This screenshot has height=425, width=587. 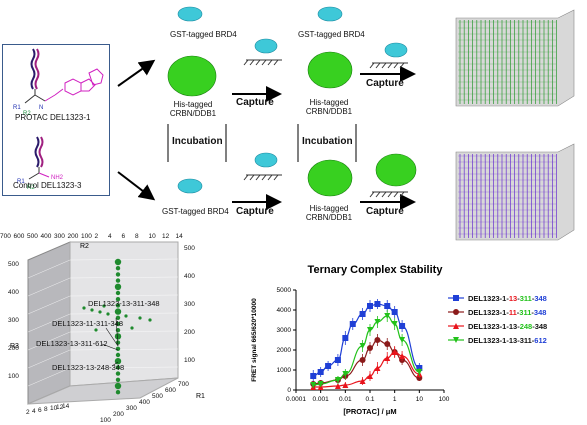 I want to click on cube-annotation: DEL1323-11-311-348, so click(x=87, y=323).